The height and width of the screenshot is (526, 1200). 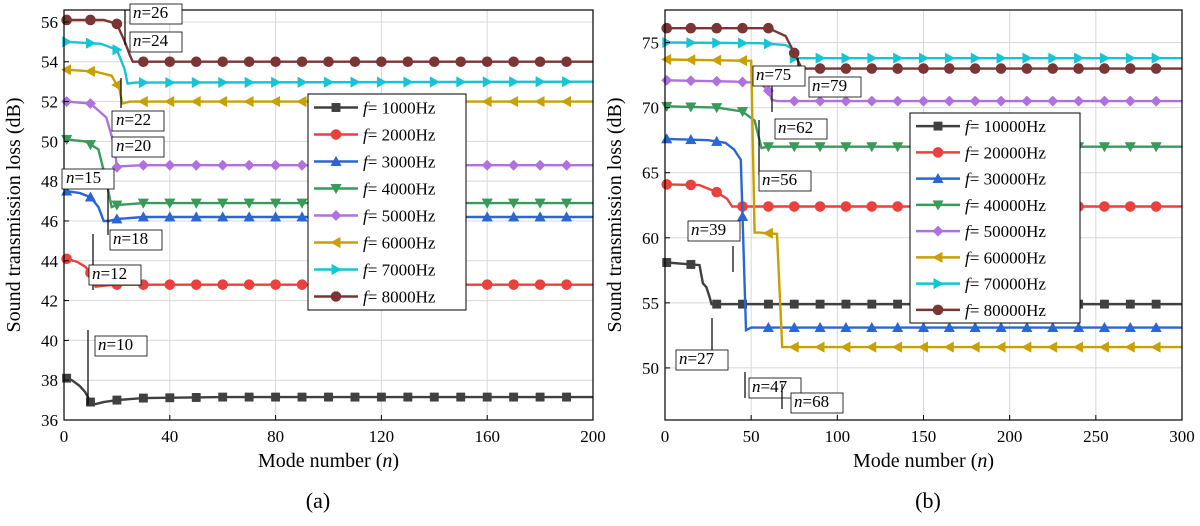 What do you see at coordinates (375, 216) in the screenshot?
I see `legend-item: f= 5000Hz` at bounding box center [375, 216].